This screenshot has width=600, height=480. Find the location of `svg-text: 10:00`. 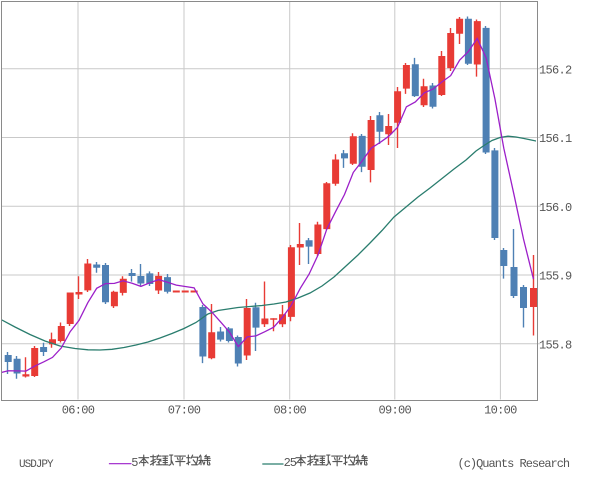

svg-text: 10:00 is located at coordinates (500, 411).